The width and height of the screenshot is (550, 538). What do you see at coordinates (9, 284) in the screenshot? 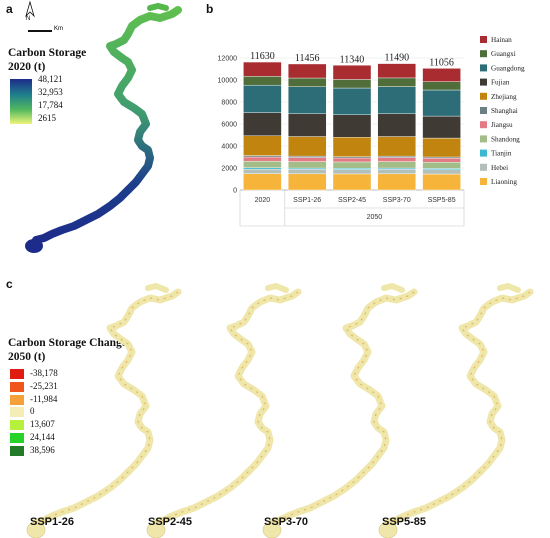
I see `panel-c-label: c` at bounding box center [9, 284].